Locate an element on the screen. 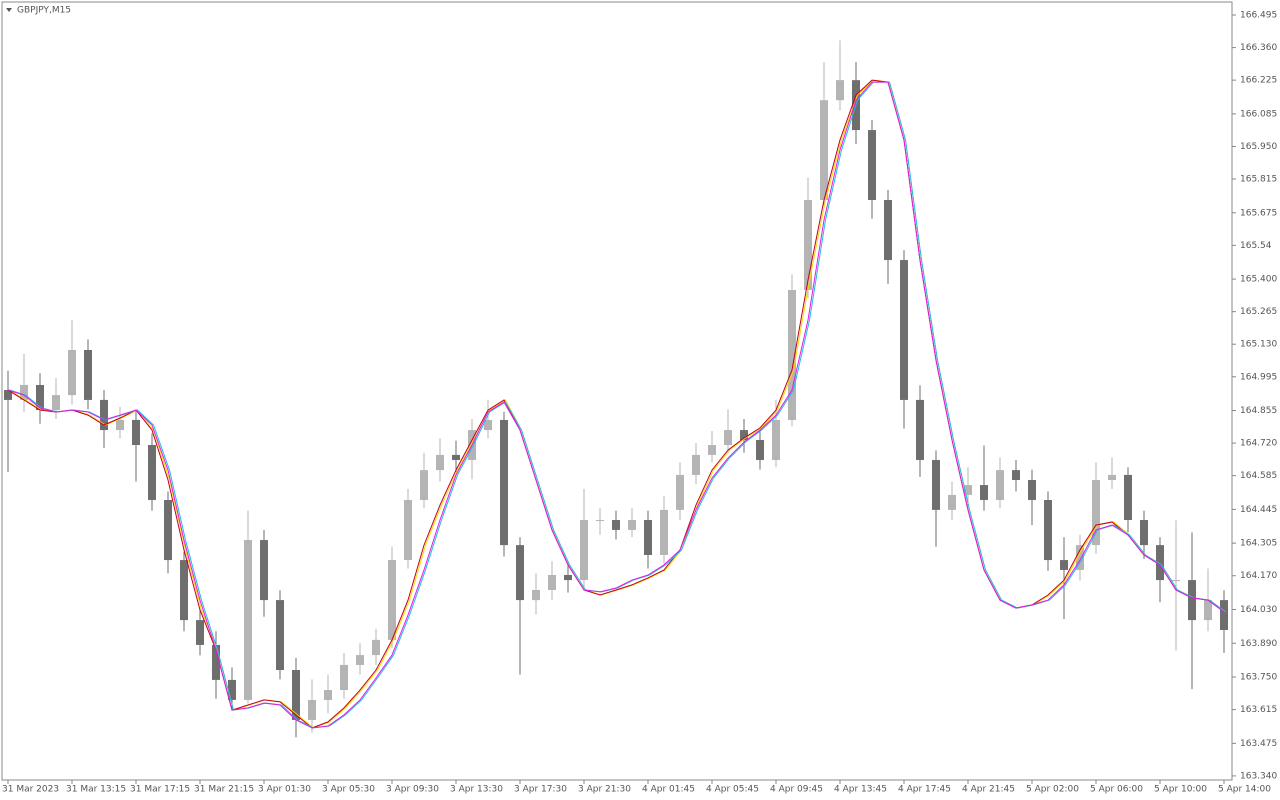 This screenshot has width=1280, height=800. x-tick-label: 31 Mar 13:15 is located at coordinates (96, 790).